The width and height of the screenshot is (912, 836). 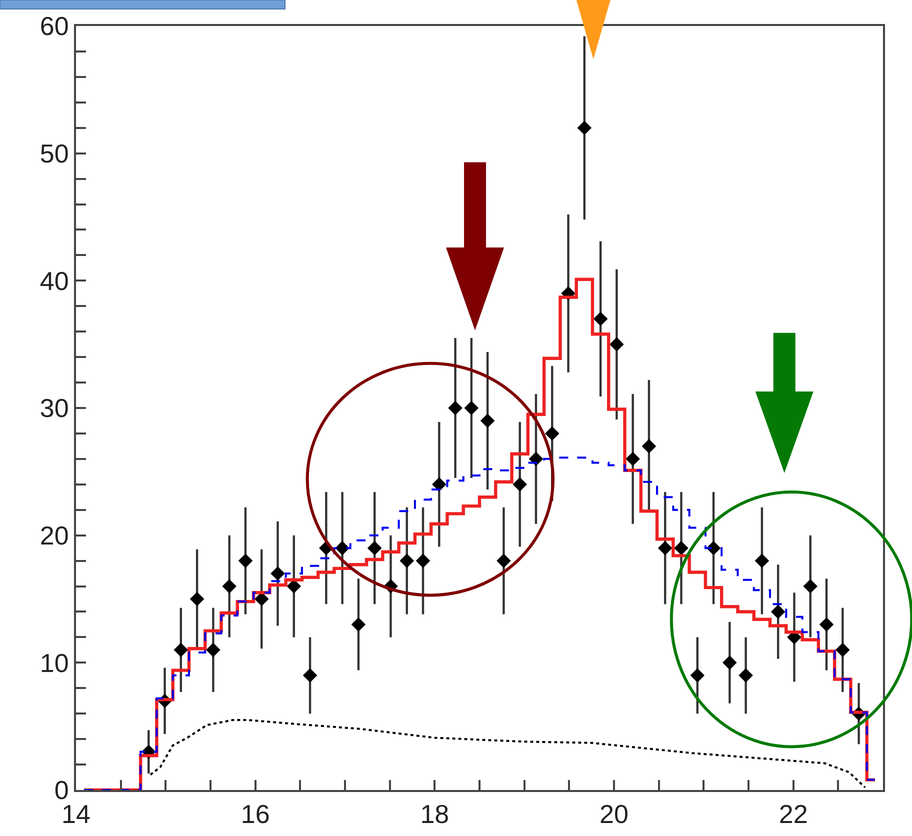 I want to click on x-tick-label: 16, so click(x=255, y=814).